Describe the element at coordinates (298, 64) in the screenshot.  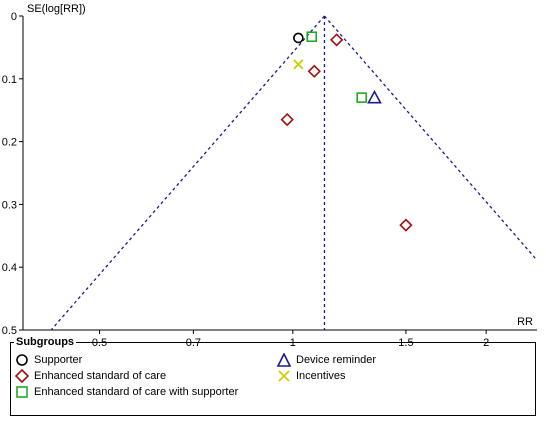
I see `data-point-incentives` at that location.